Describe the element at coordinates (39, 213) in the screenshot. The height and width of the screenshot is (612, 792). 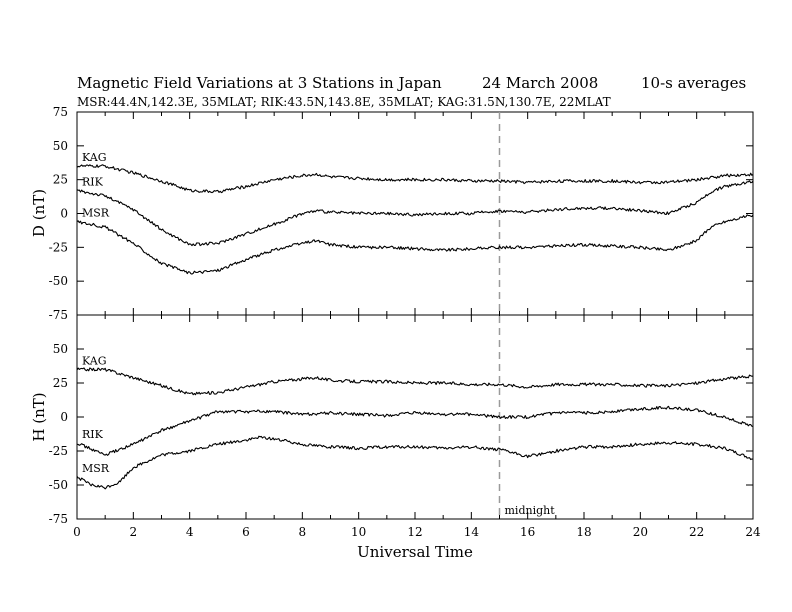
I see `top-ylabel: D (nT)` at that location.